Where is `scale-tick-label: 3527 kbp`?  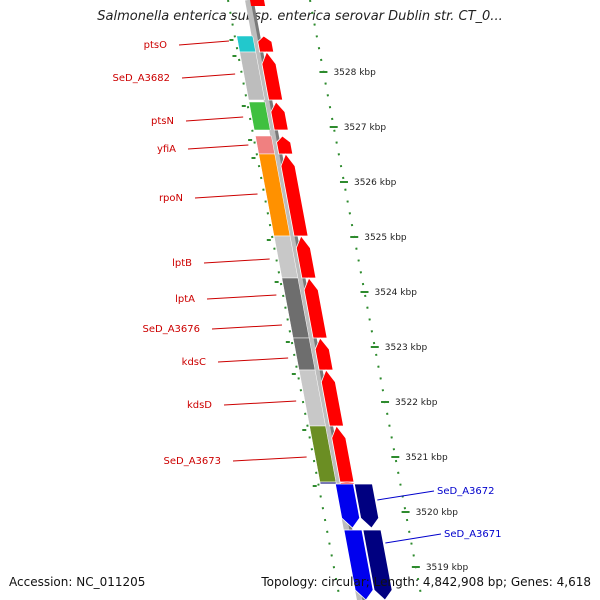
scale-tick-label: 3527 kbp is located at coordinates (365, 128).